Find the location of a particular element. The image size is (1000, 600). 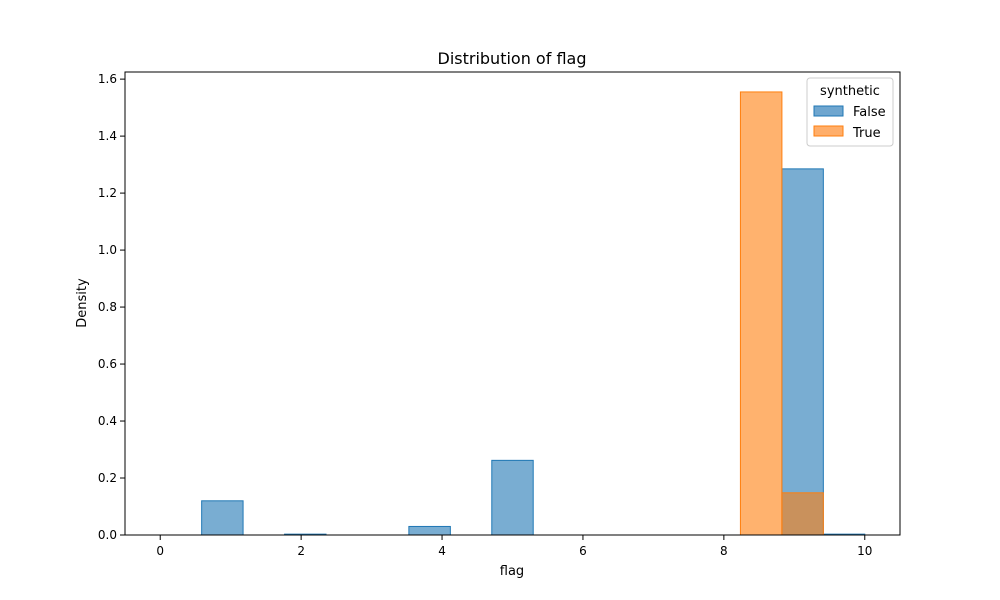

y-tick-label-5: 1.0 is located at coordinates (107, 250).